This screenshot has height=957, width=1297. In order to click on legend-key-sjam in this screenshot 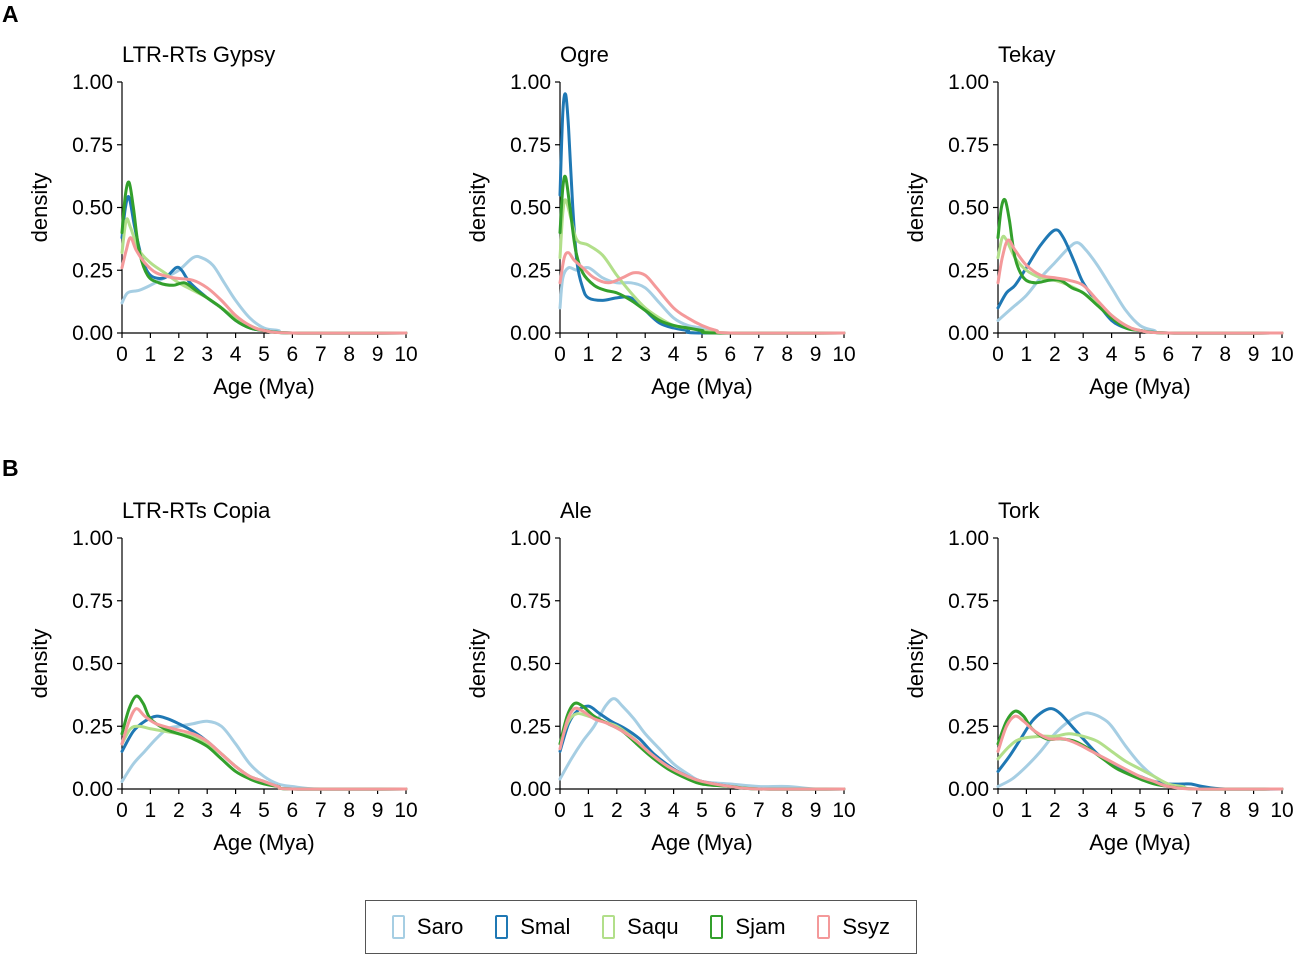, I will do `click(717, 927)`.